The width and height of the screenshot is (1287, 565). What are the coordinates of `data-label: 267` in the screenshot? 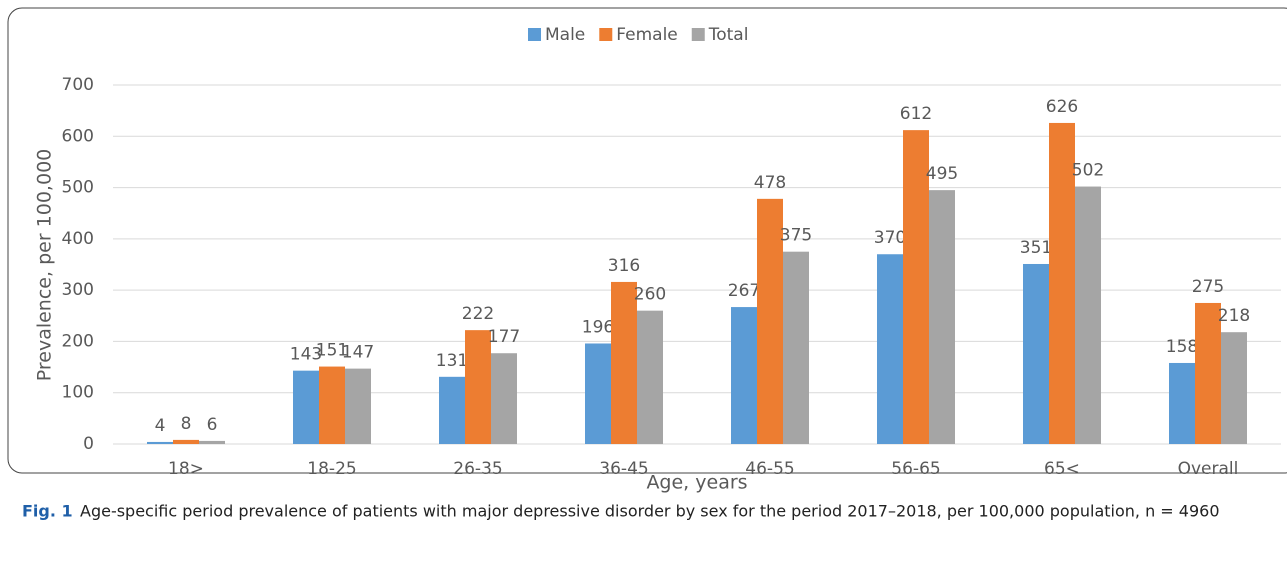 It's located at (744, 291).